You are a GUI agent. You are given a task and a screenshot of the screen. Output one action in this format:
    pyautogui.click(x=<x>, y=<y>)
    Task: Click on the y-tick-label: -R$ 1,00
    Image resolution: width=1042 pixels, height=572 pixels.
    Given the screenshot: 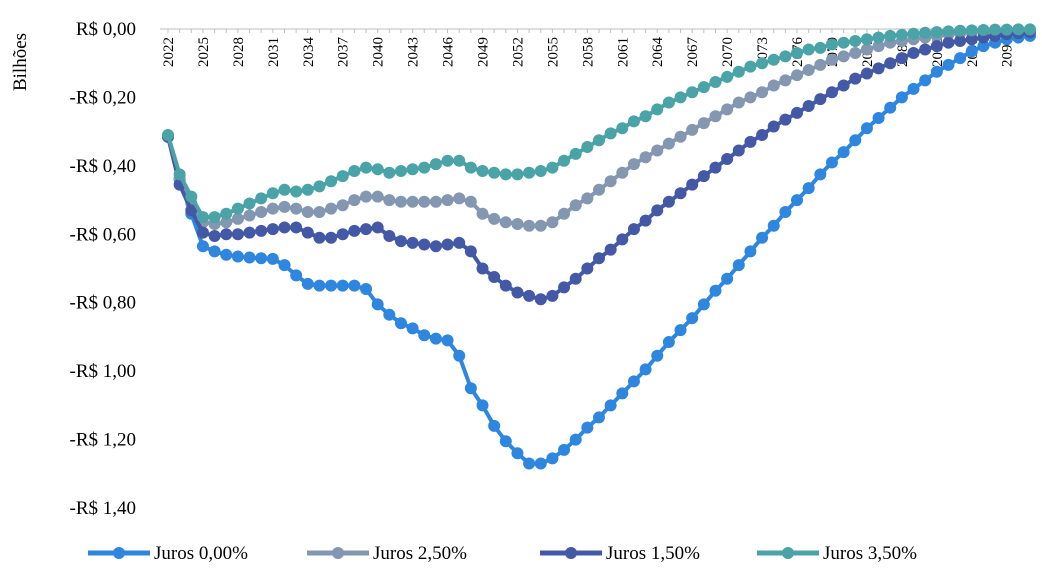 What is the action you would take?
    pyautogui.click(x=103, y=371)
    